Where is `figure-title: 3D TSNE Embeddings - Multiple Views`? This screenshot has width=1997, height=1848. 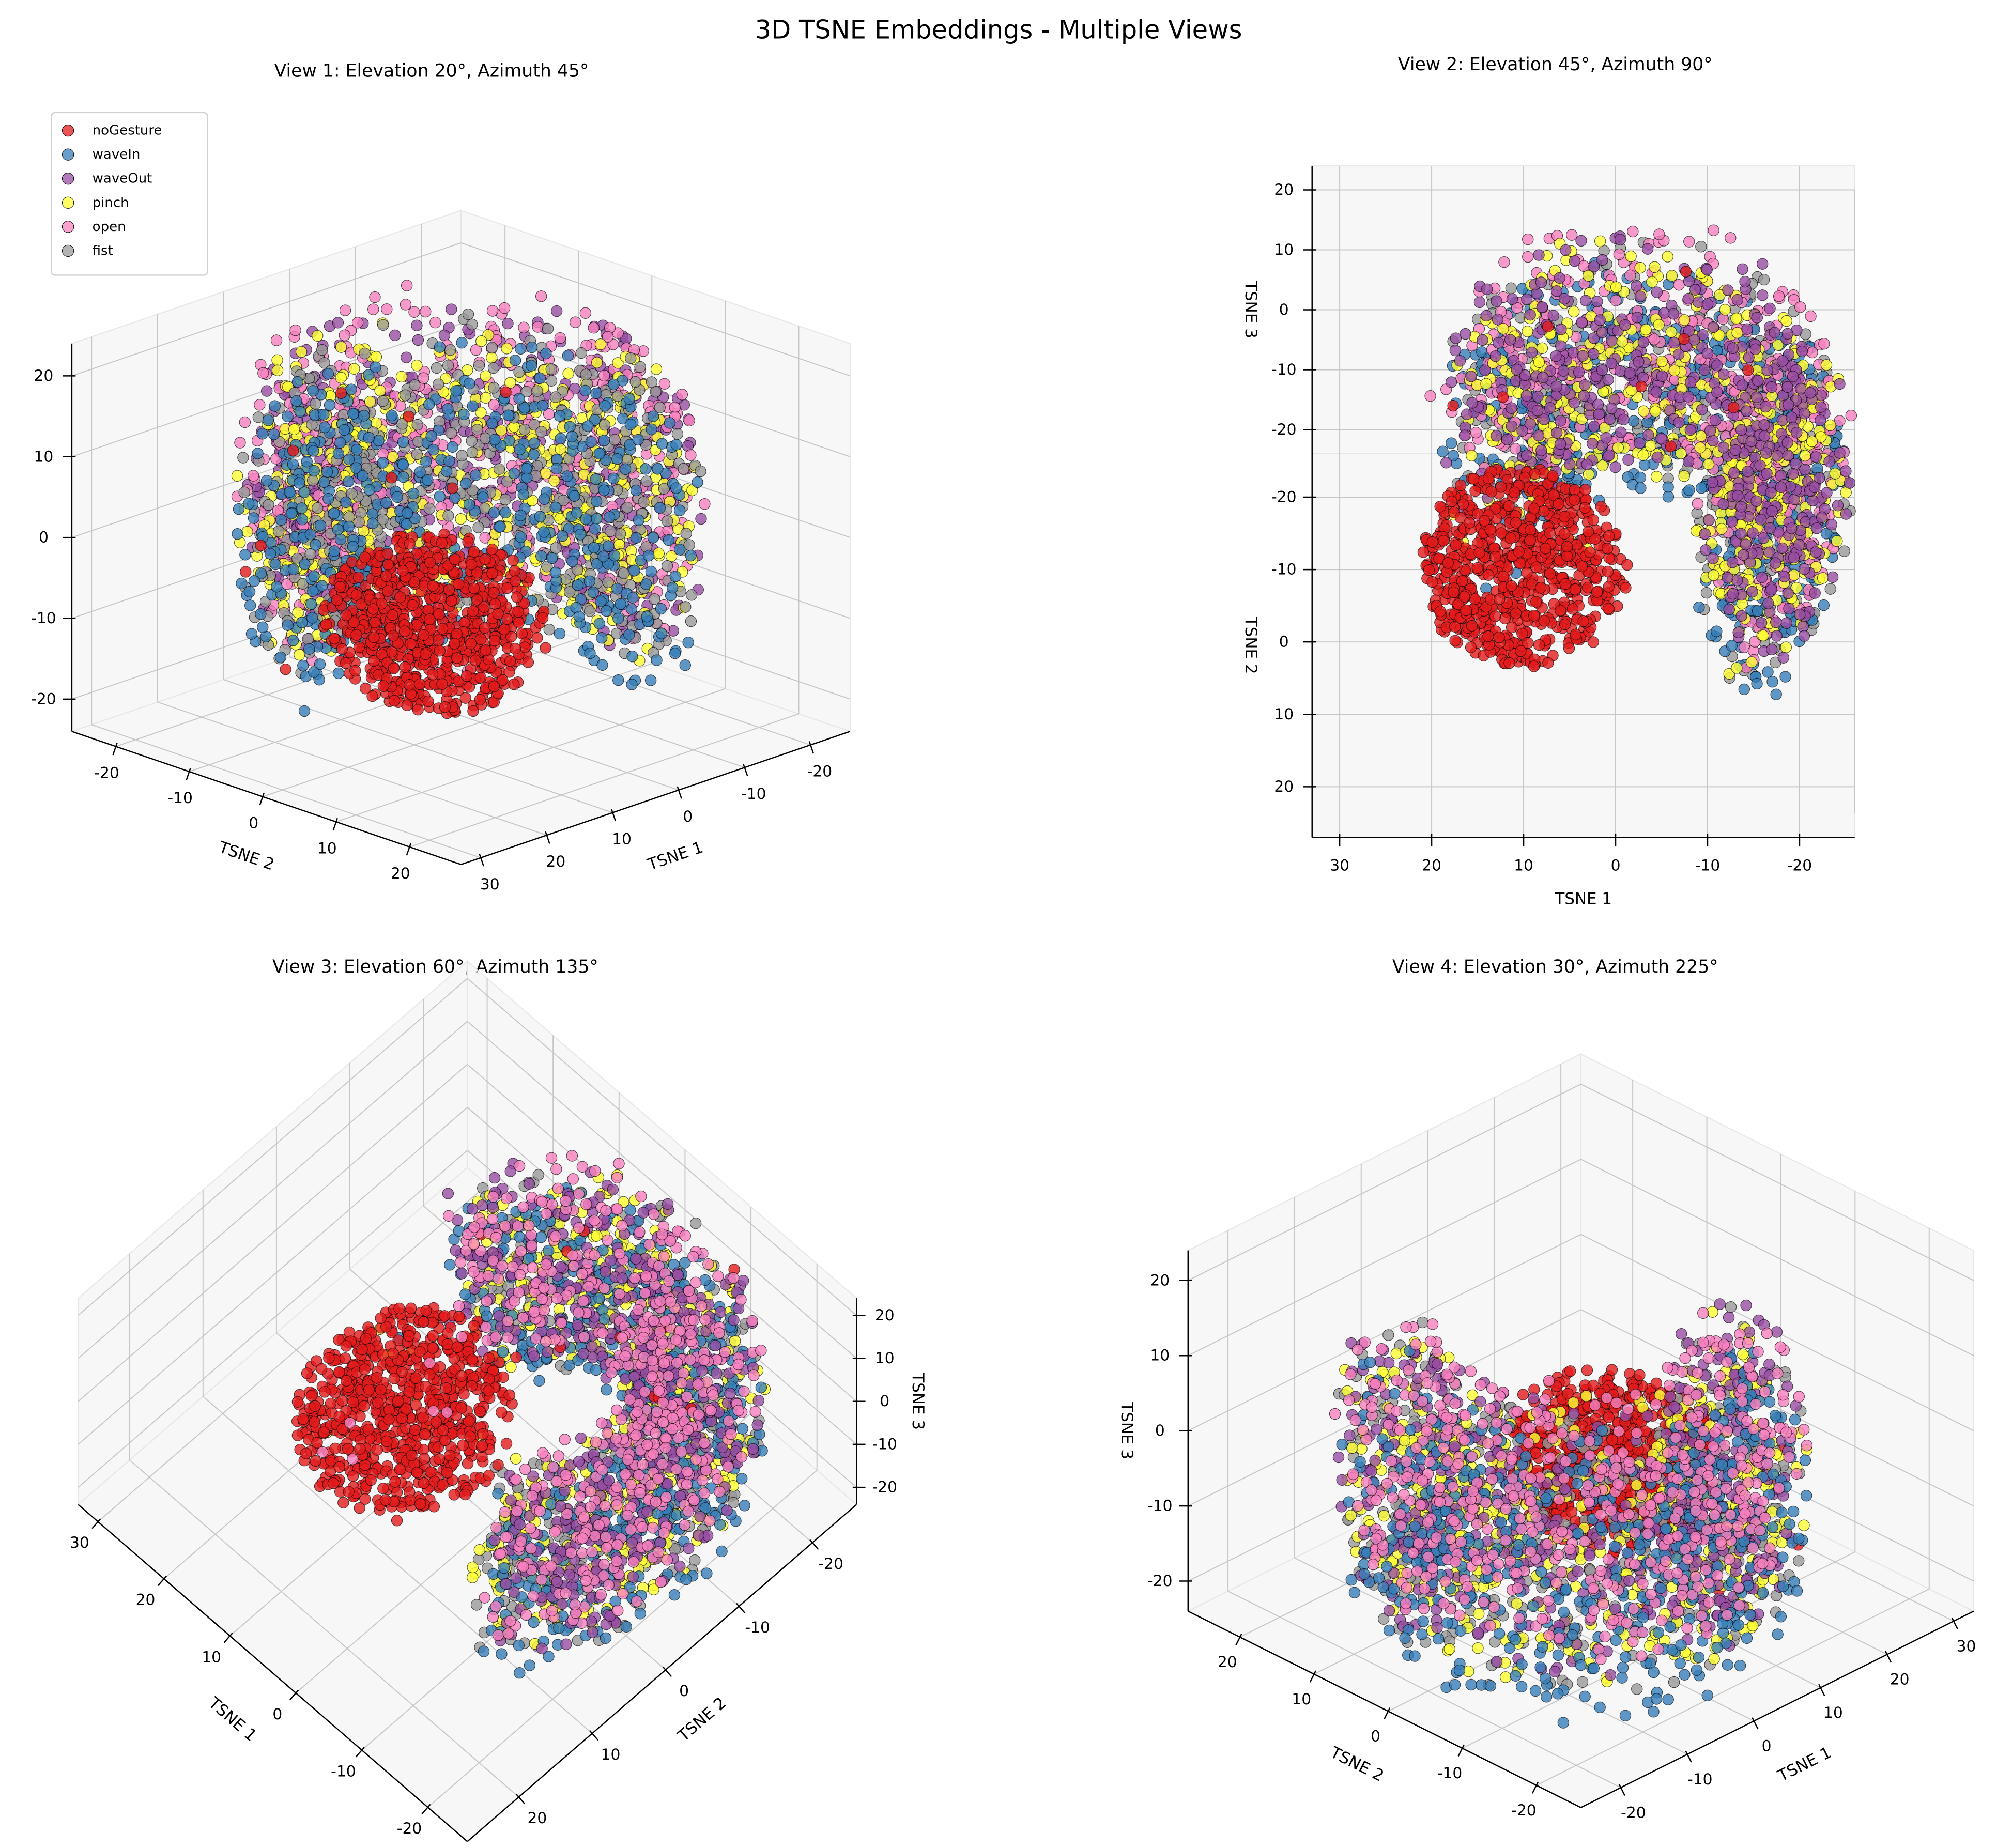 figure-title: 3D TSNE Embeddings - Multiple Views is located at coordinates (998, 29).